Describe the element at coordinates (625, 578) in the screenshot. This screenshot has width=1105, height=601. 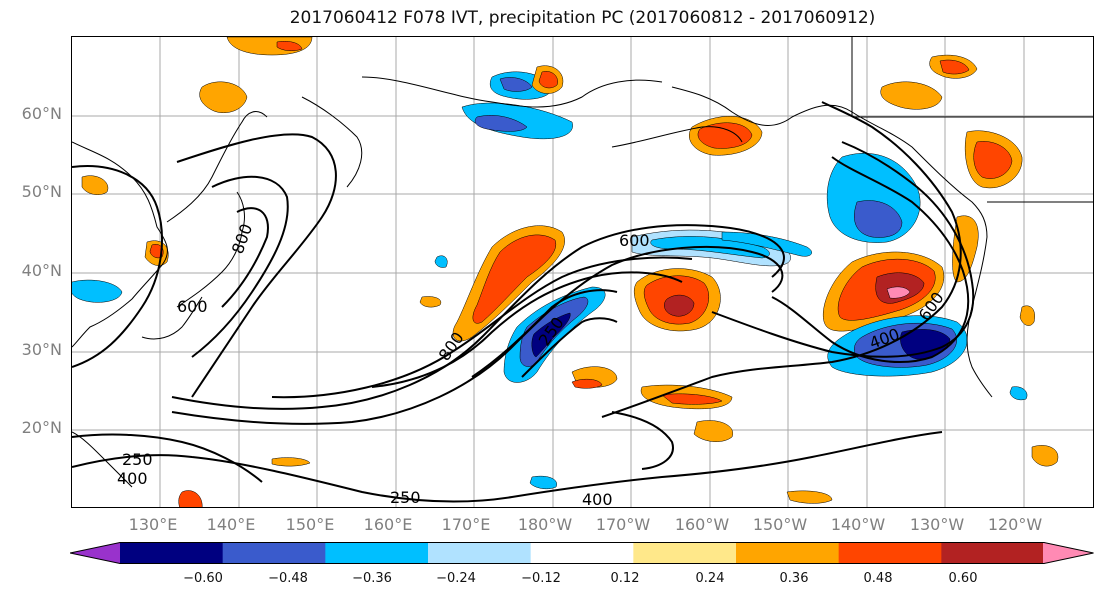
I see `colorbar-tick-label: 0.12` at that location.